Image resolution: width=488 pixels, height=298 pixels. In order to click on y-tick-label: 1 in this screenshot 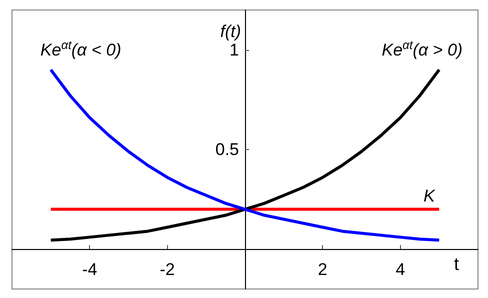, I will do `click(234, 50)`.